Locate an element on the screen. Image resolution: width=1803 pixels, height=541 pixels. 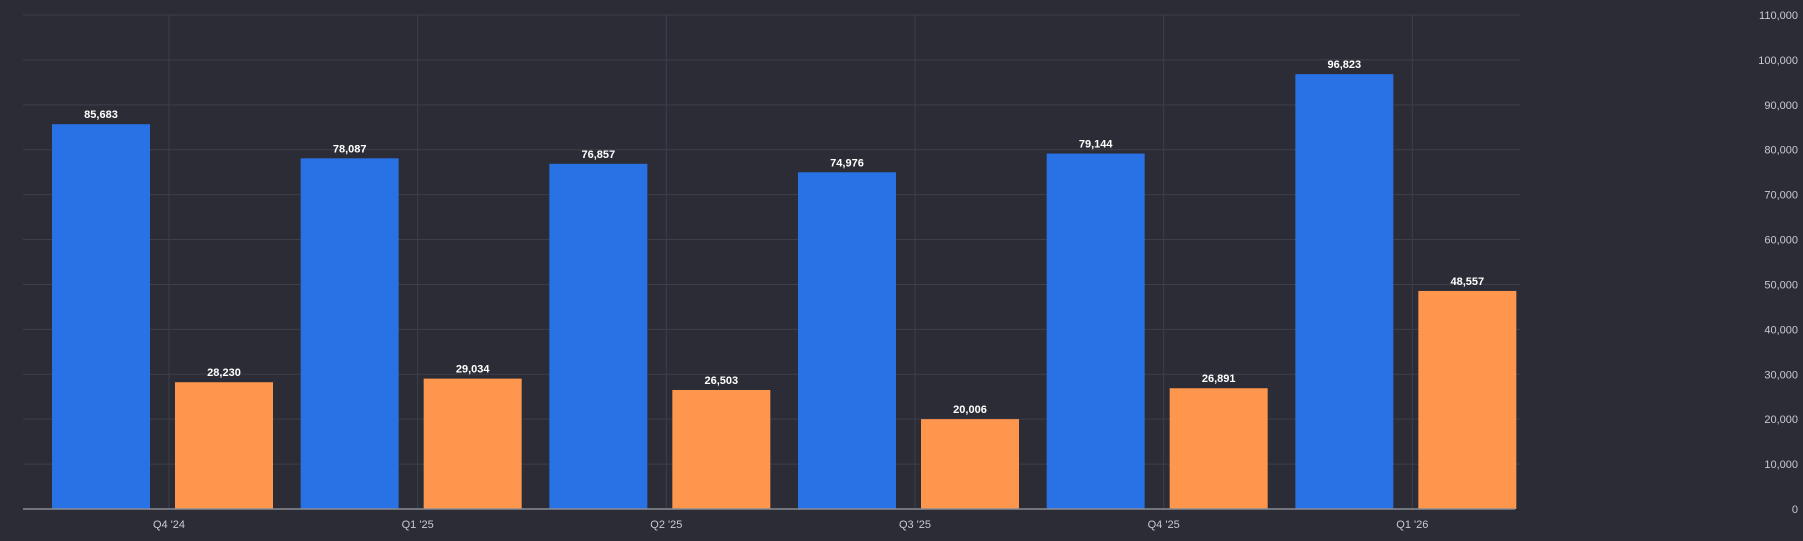
x-tick-label: Q3 '25 is located at coordinates (915, 525).